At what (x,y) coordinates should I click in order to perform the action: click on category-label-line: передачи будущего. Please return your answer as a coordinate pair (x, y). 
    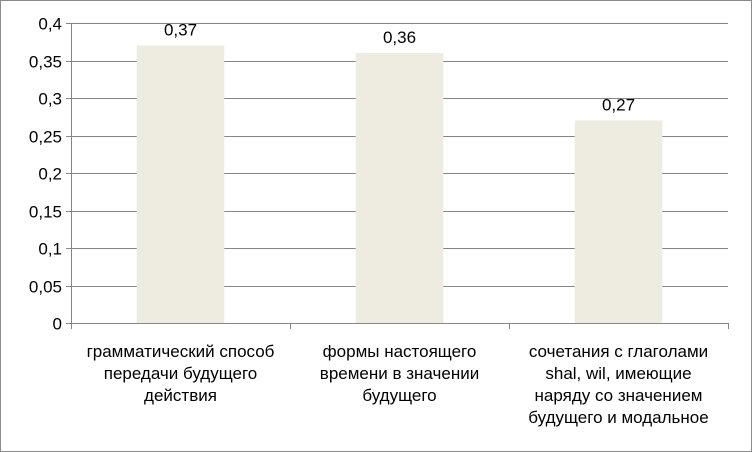
    Looking at the image, I should click on (180, 373).